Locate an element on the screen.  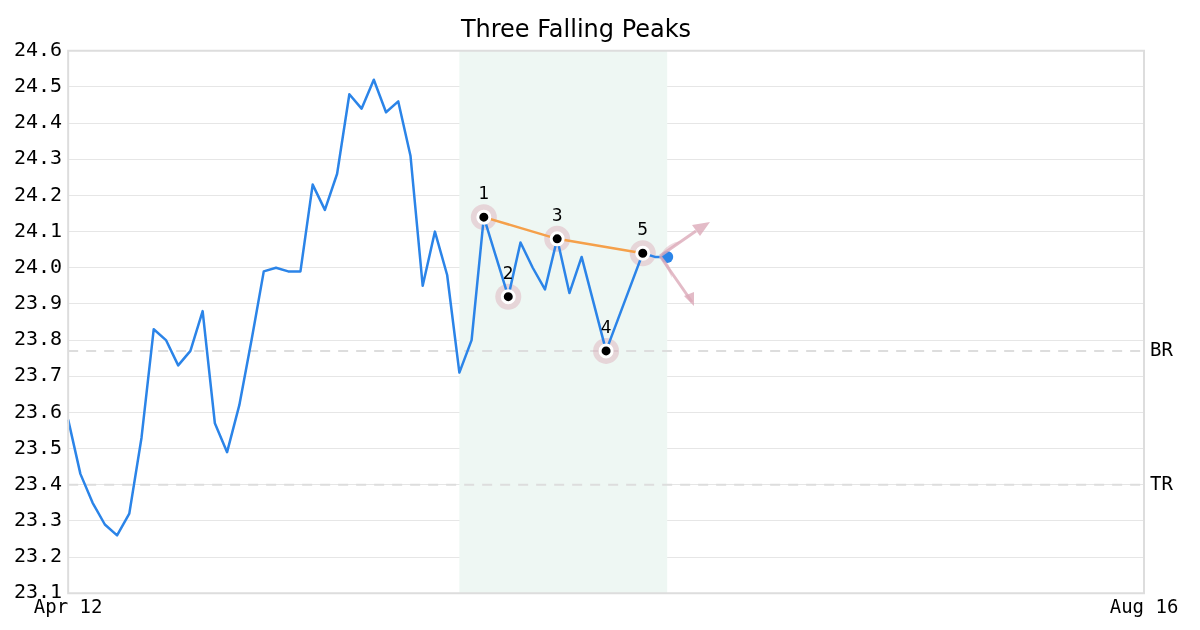
x-tick-label: Aug 16 is located at coordinates (1144, 605).